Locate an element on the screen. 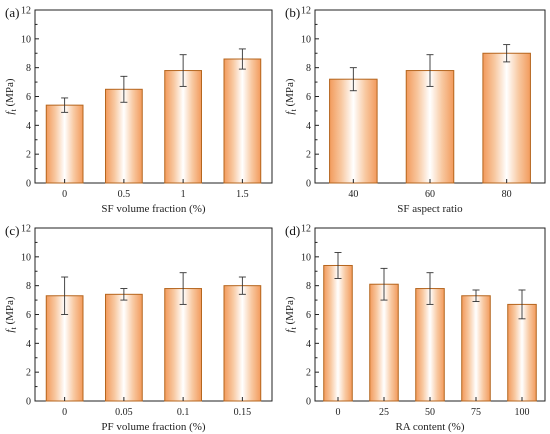  x-tick-label: 75 is located at coordinates (476, 412).